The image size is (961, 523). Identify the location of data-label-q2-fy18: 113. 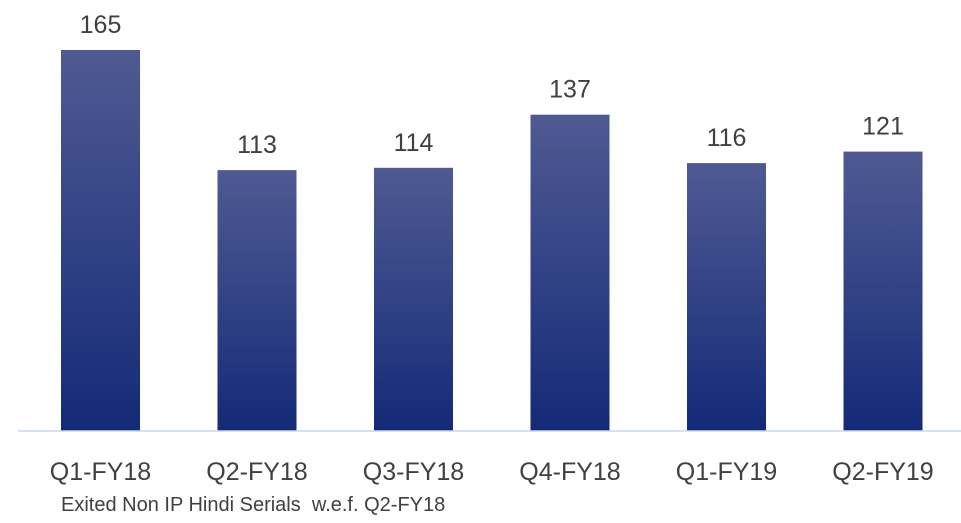
(257, 145).